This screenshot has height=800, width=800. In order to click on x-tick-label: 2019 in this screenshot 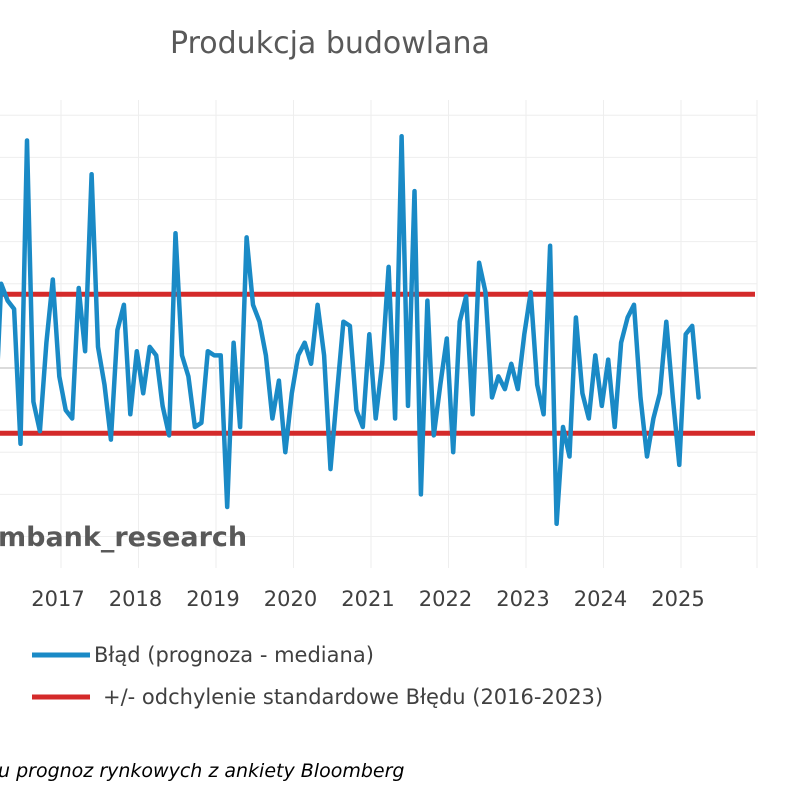, I will do `click(212, 599)`.